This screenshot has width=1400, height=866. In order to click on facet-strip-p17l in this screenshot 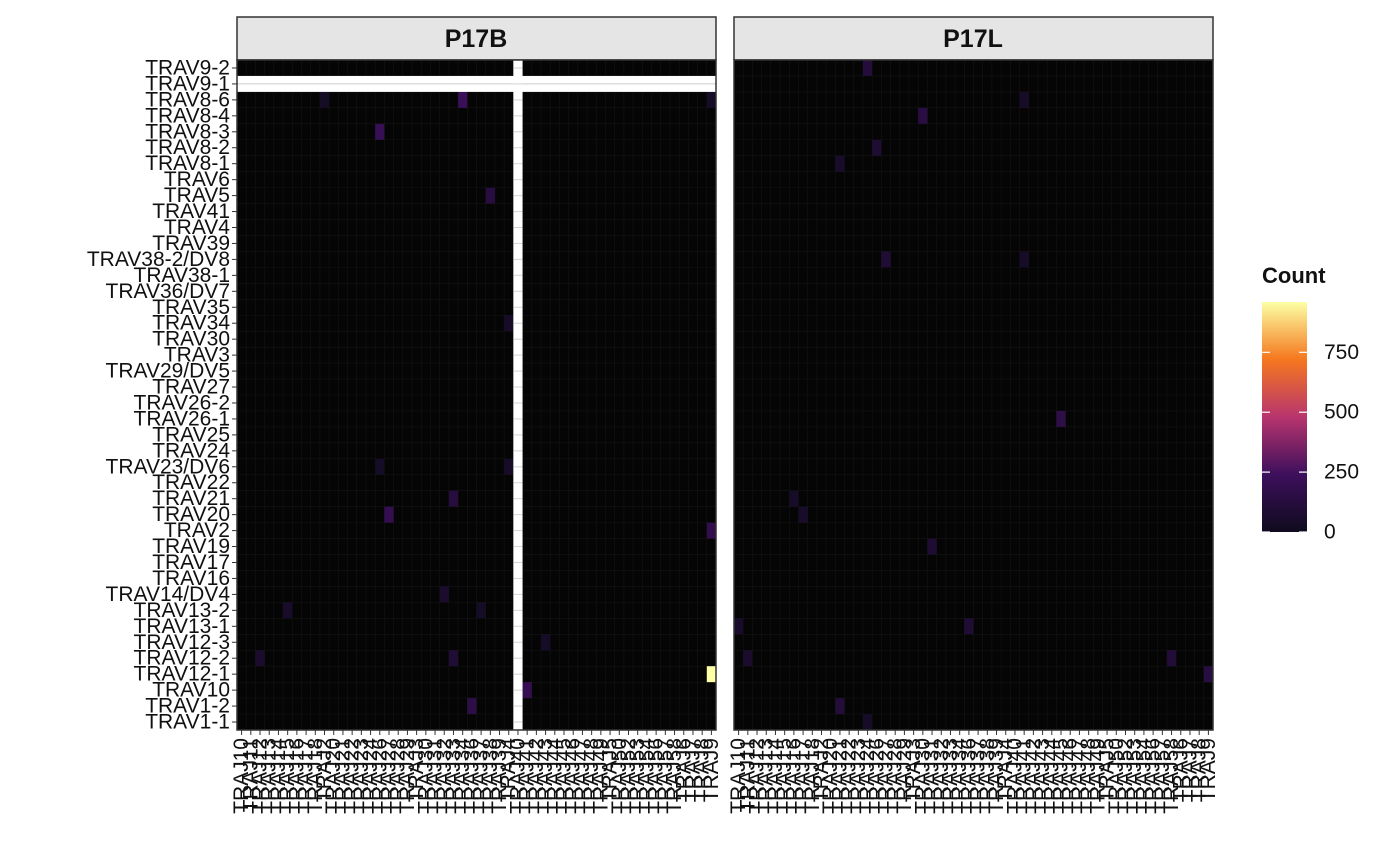, I will do `click(973, 38)`.